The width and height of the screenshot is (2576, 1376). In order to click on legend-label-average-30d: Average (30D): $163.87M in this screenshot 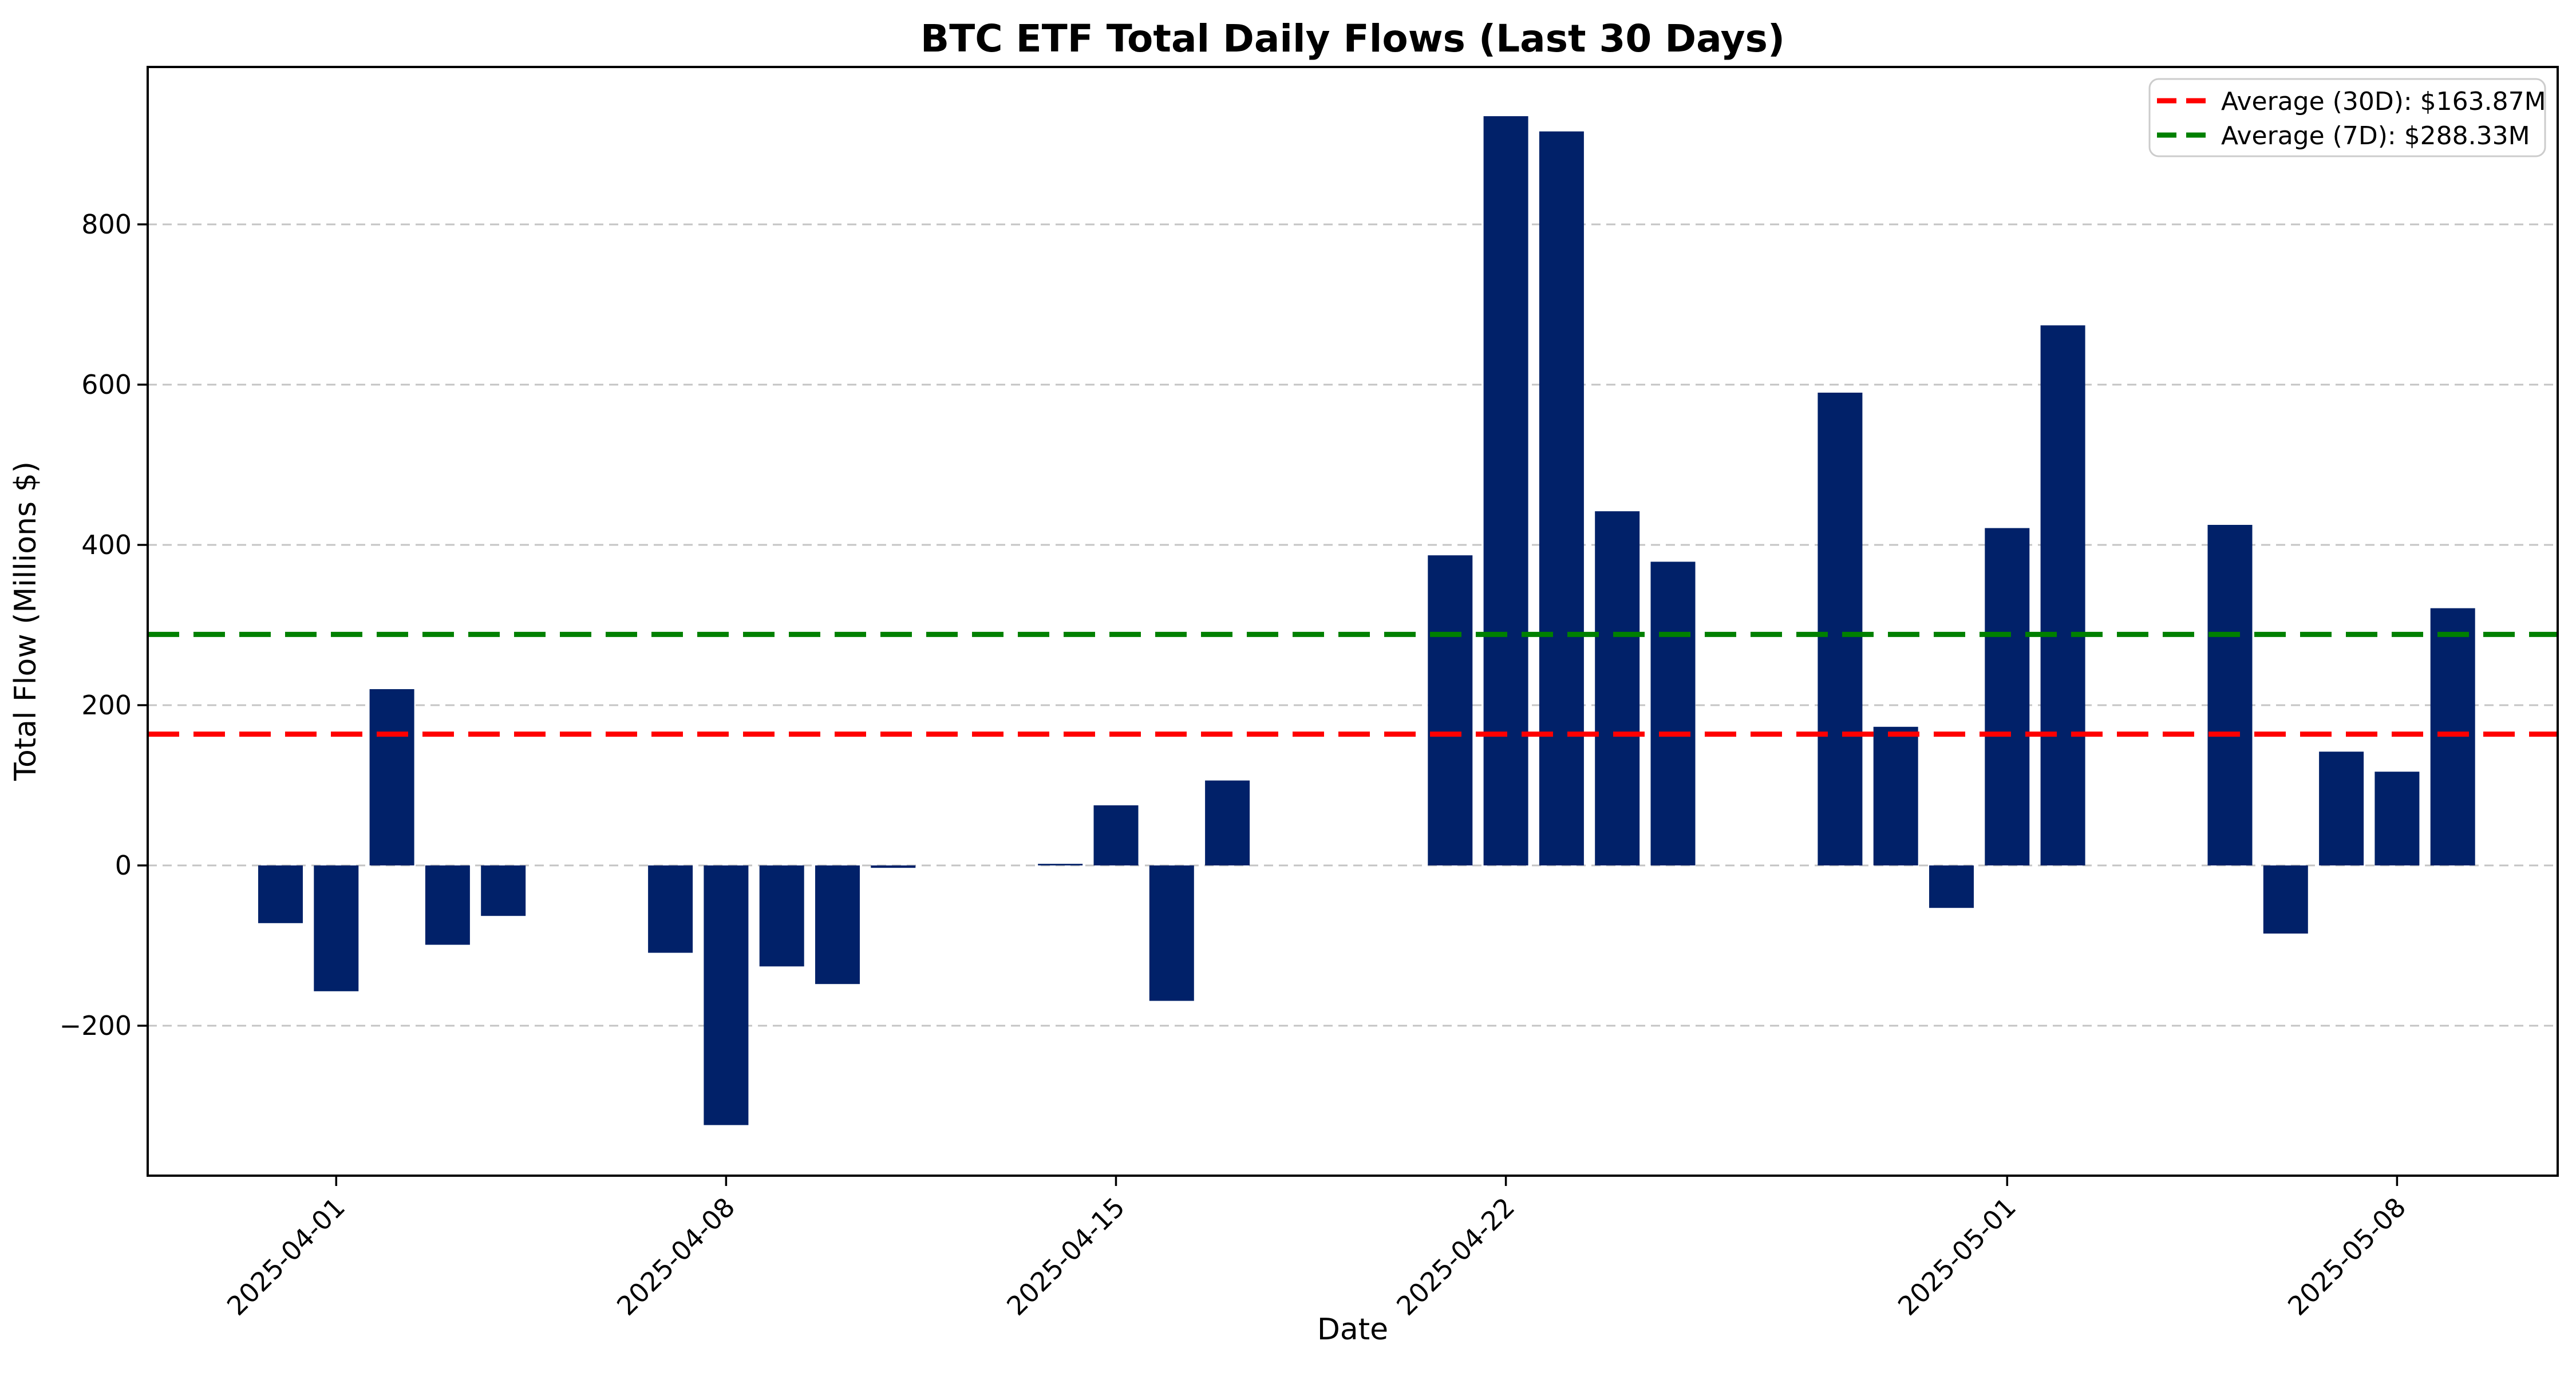, I will do `click(2383, 101)`.